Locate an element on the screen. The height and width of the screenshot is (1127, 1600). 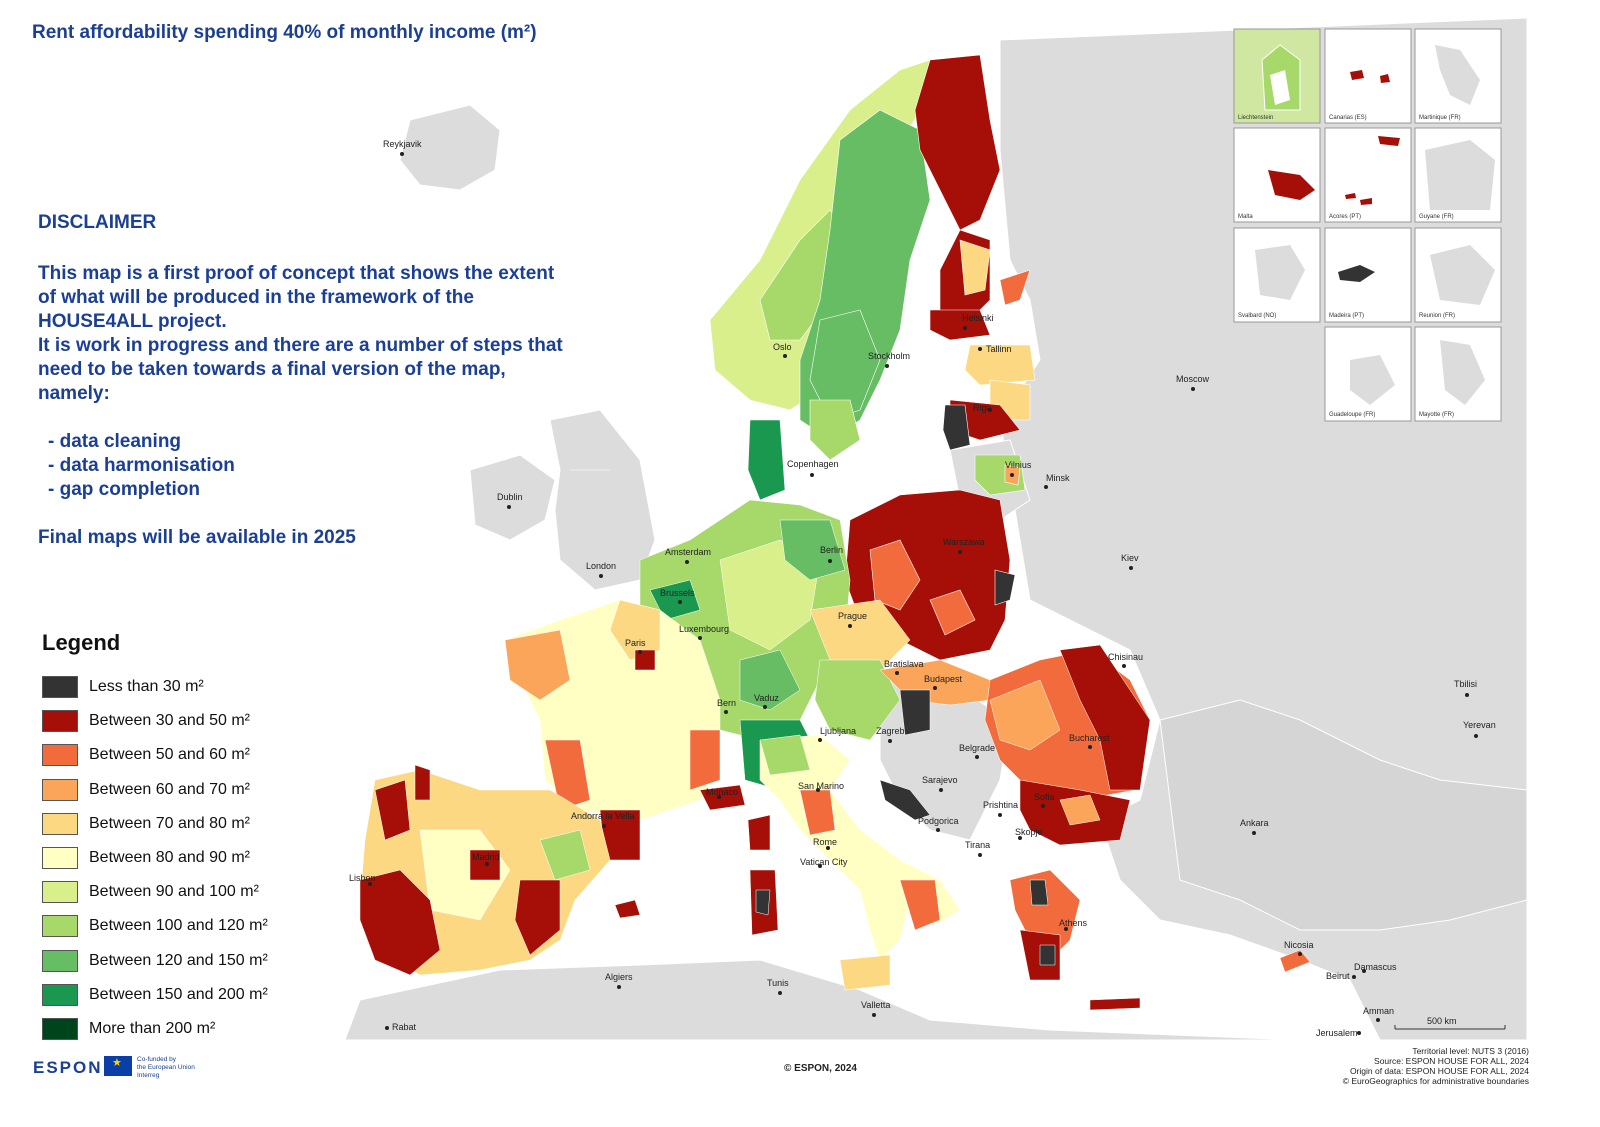
city-label-paris: Paris is located at coordinates (635, 643).